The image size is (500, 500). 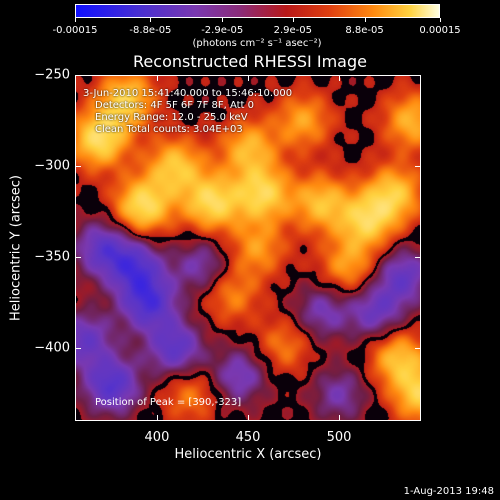 What do you see at coordinates (168, 402) in the screenshot?
I see `peak-position-label: Position of Peak = [390,-323]` at bounding box center [168, 402].